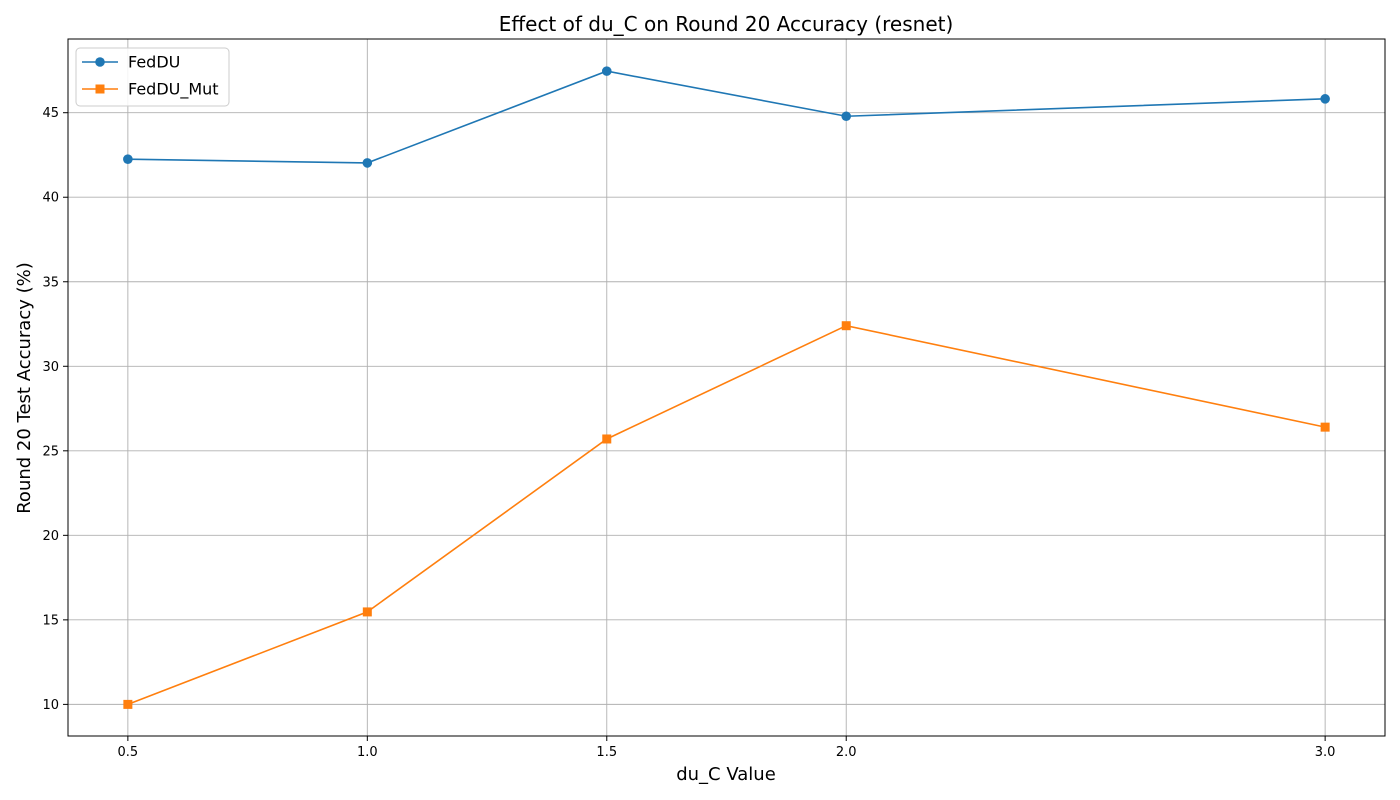 This screenshot has width=1400, height=800. I want to click on legend-label: FedDU_Mut, so click(173, 90).